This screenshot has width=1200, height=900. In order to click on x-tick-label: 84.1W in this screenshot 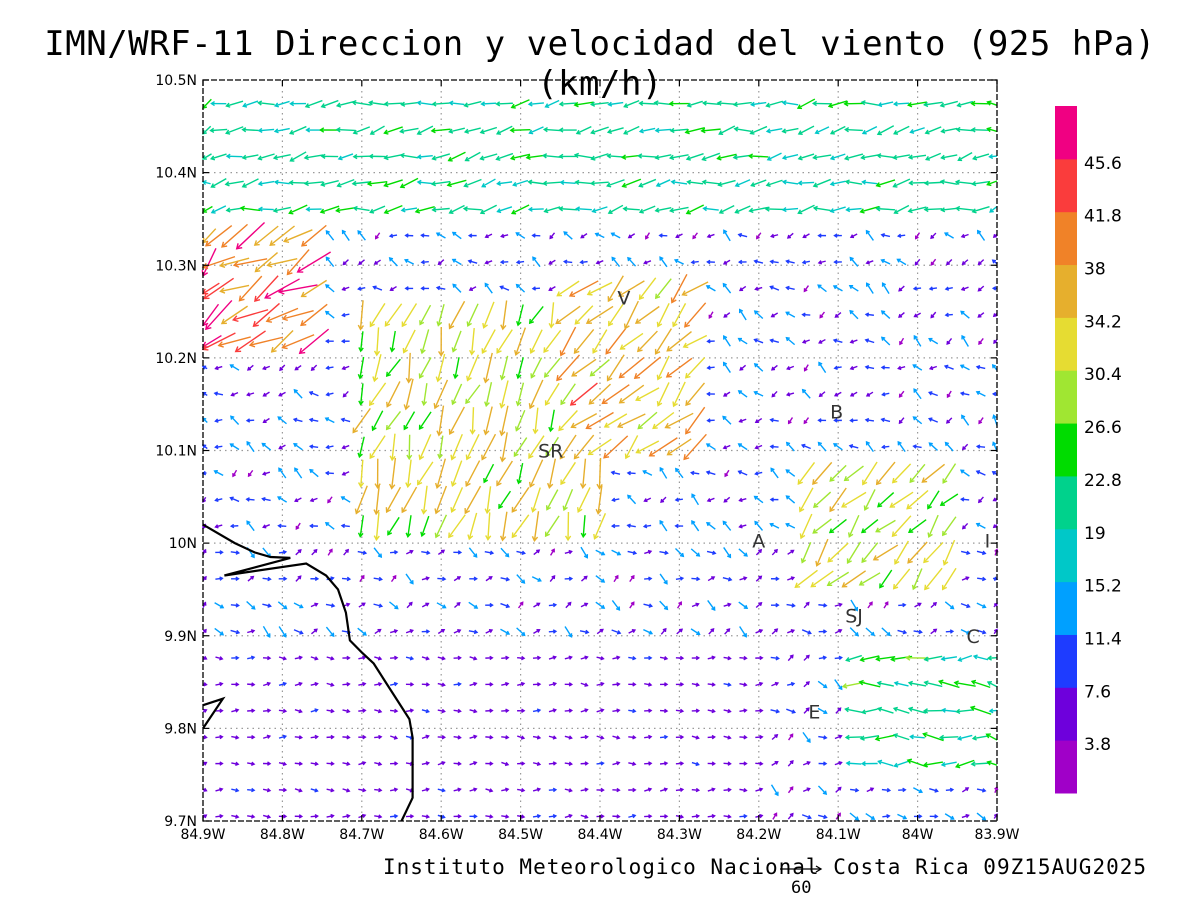, I will do `click(838, 835)`.